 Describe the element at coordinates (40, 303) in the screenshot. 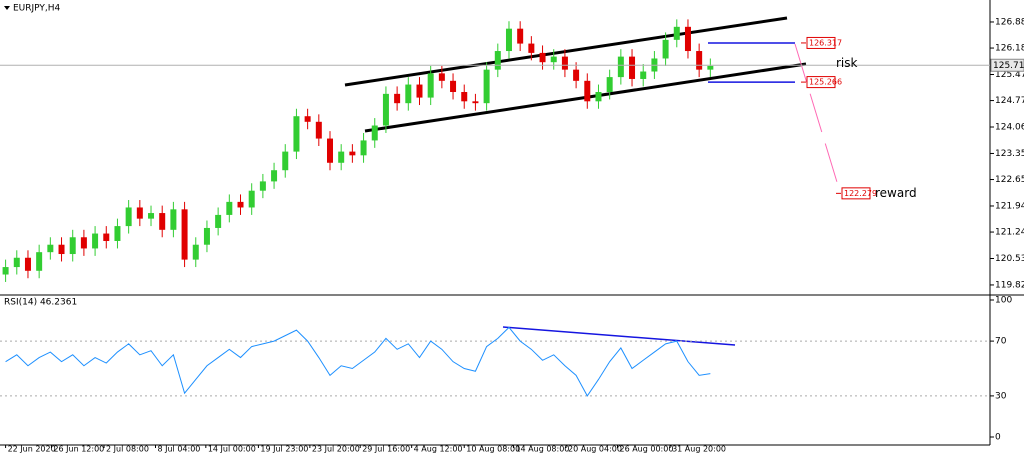

I see `rsi-title: RSI(14) 46.2361` at that location.